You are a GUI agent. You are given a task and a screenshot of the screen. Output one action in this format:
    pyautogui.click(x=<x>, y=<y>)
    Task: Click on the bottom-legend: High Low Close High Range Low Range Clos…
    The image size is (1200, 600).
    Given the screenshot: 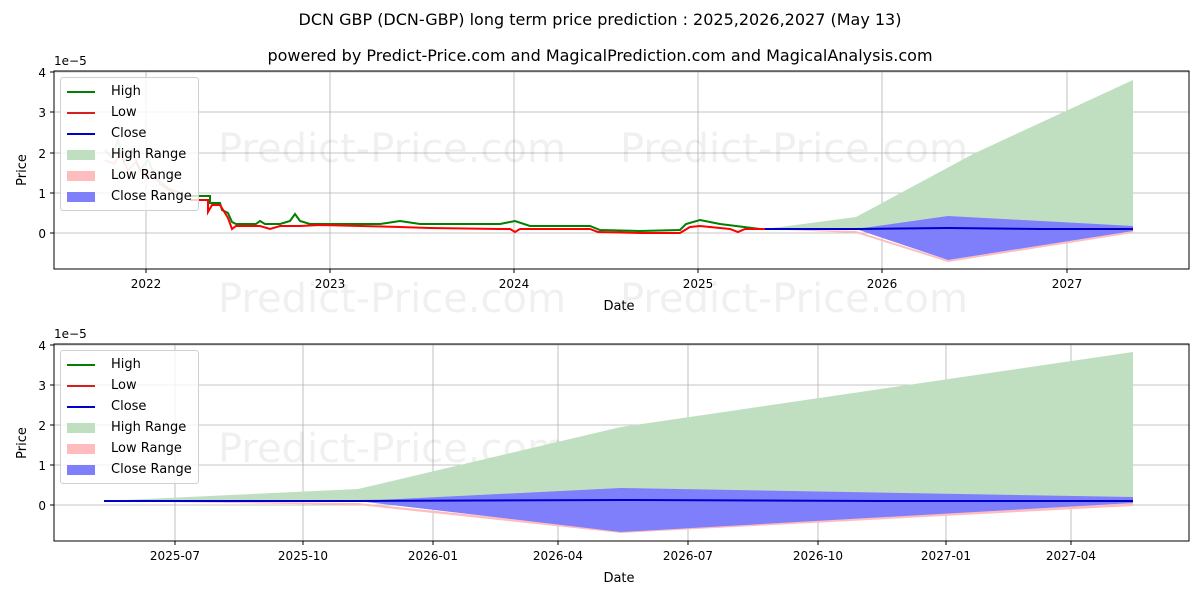 What is the action you would take?
    pyautogui.click(x=129, y=417)
    